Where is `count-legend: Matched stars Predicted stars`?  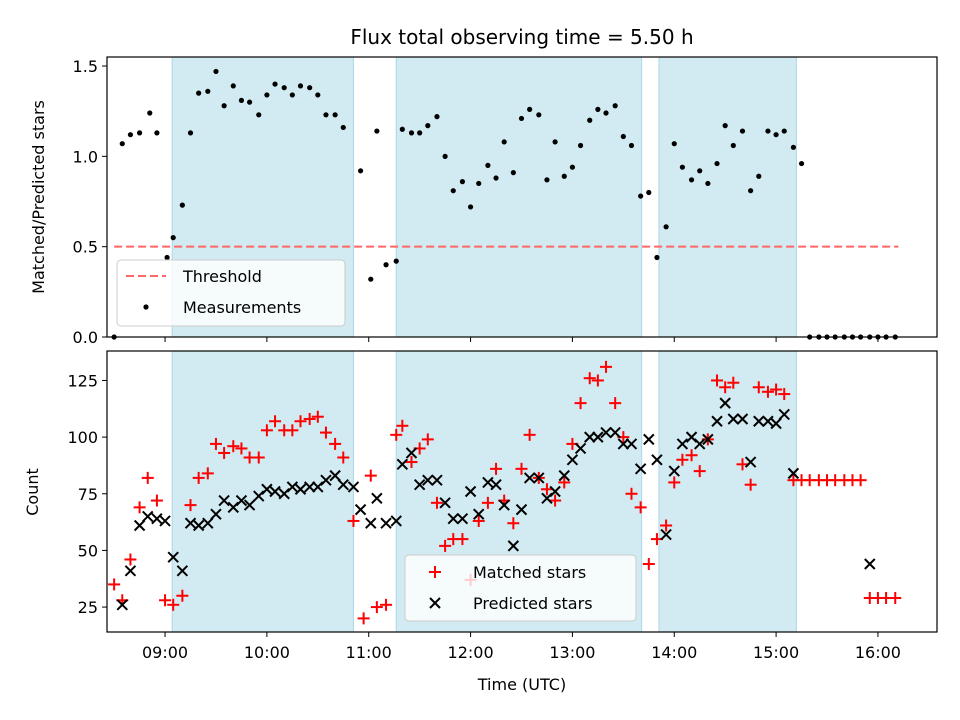 count-legend: Matched stars Predicted stars is located at coordinates (520, 588).